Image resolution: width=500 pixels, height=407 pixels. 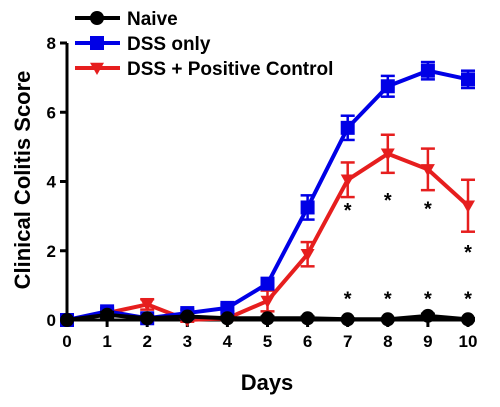 What do you see at coordinates (152, 19) in the screenshot?
I see `legend-label: Naive` at bounding box center [152, 19].